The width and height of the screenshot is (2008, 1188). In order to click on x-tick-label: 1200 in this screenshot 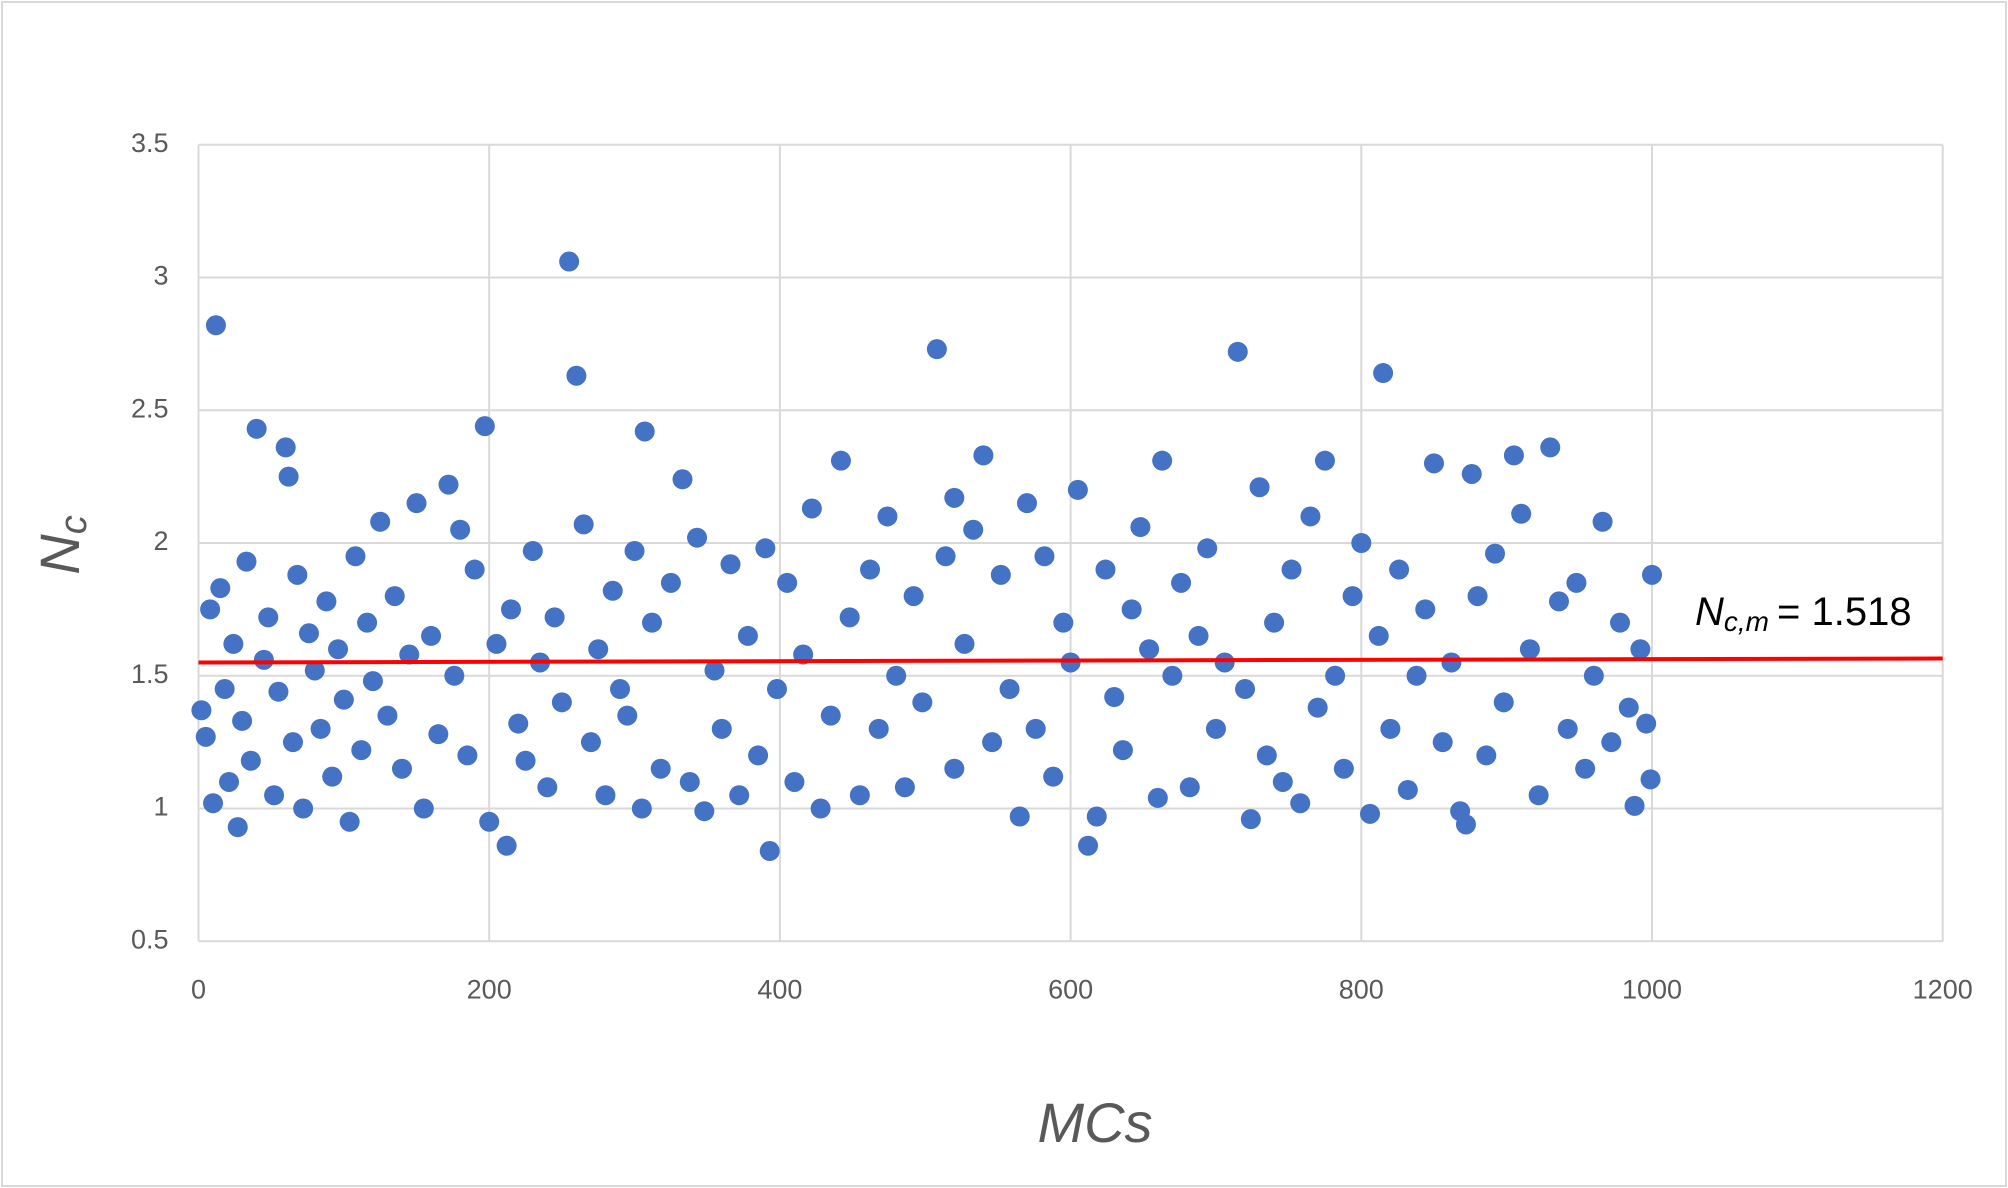, I will do `click(1943, 989)`.